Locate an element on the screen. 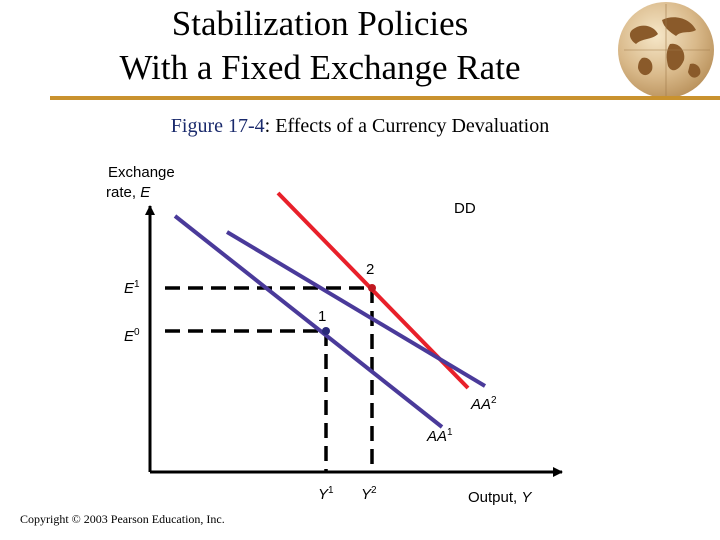 The image size is (720, 540). aa1-curve is located at coordinates (308, 321).